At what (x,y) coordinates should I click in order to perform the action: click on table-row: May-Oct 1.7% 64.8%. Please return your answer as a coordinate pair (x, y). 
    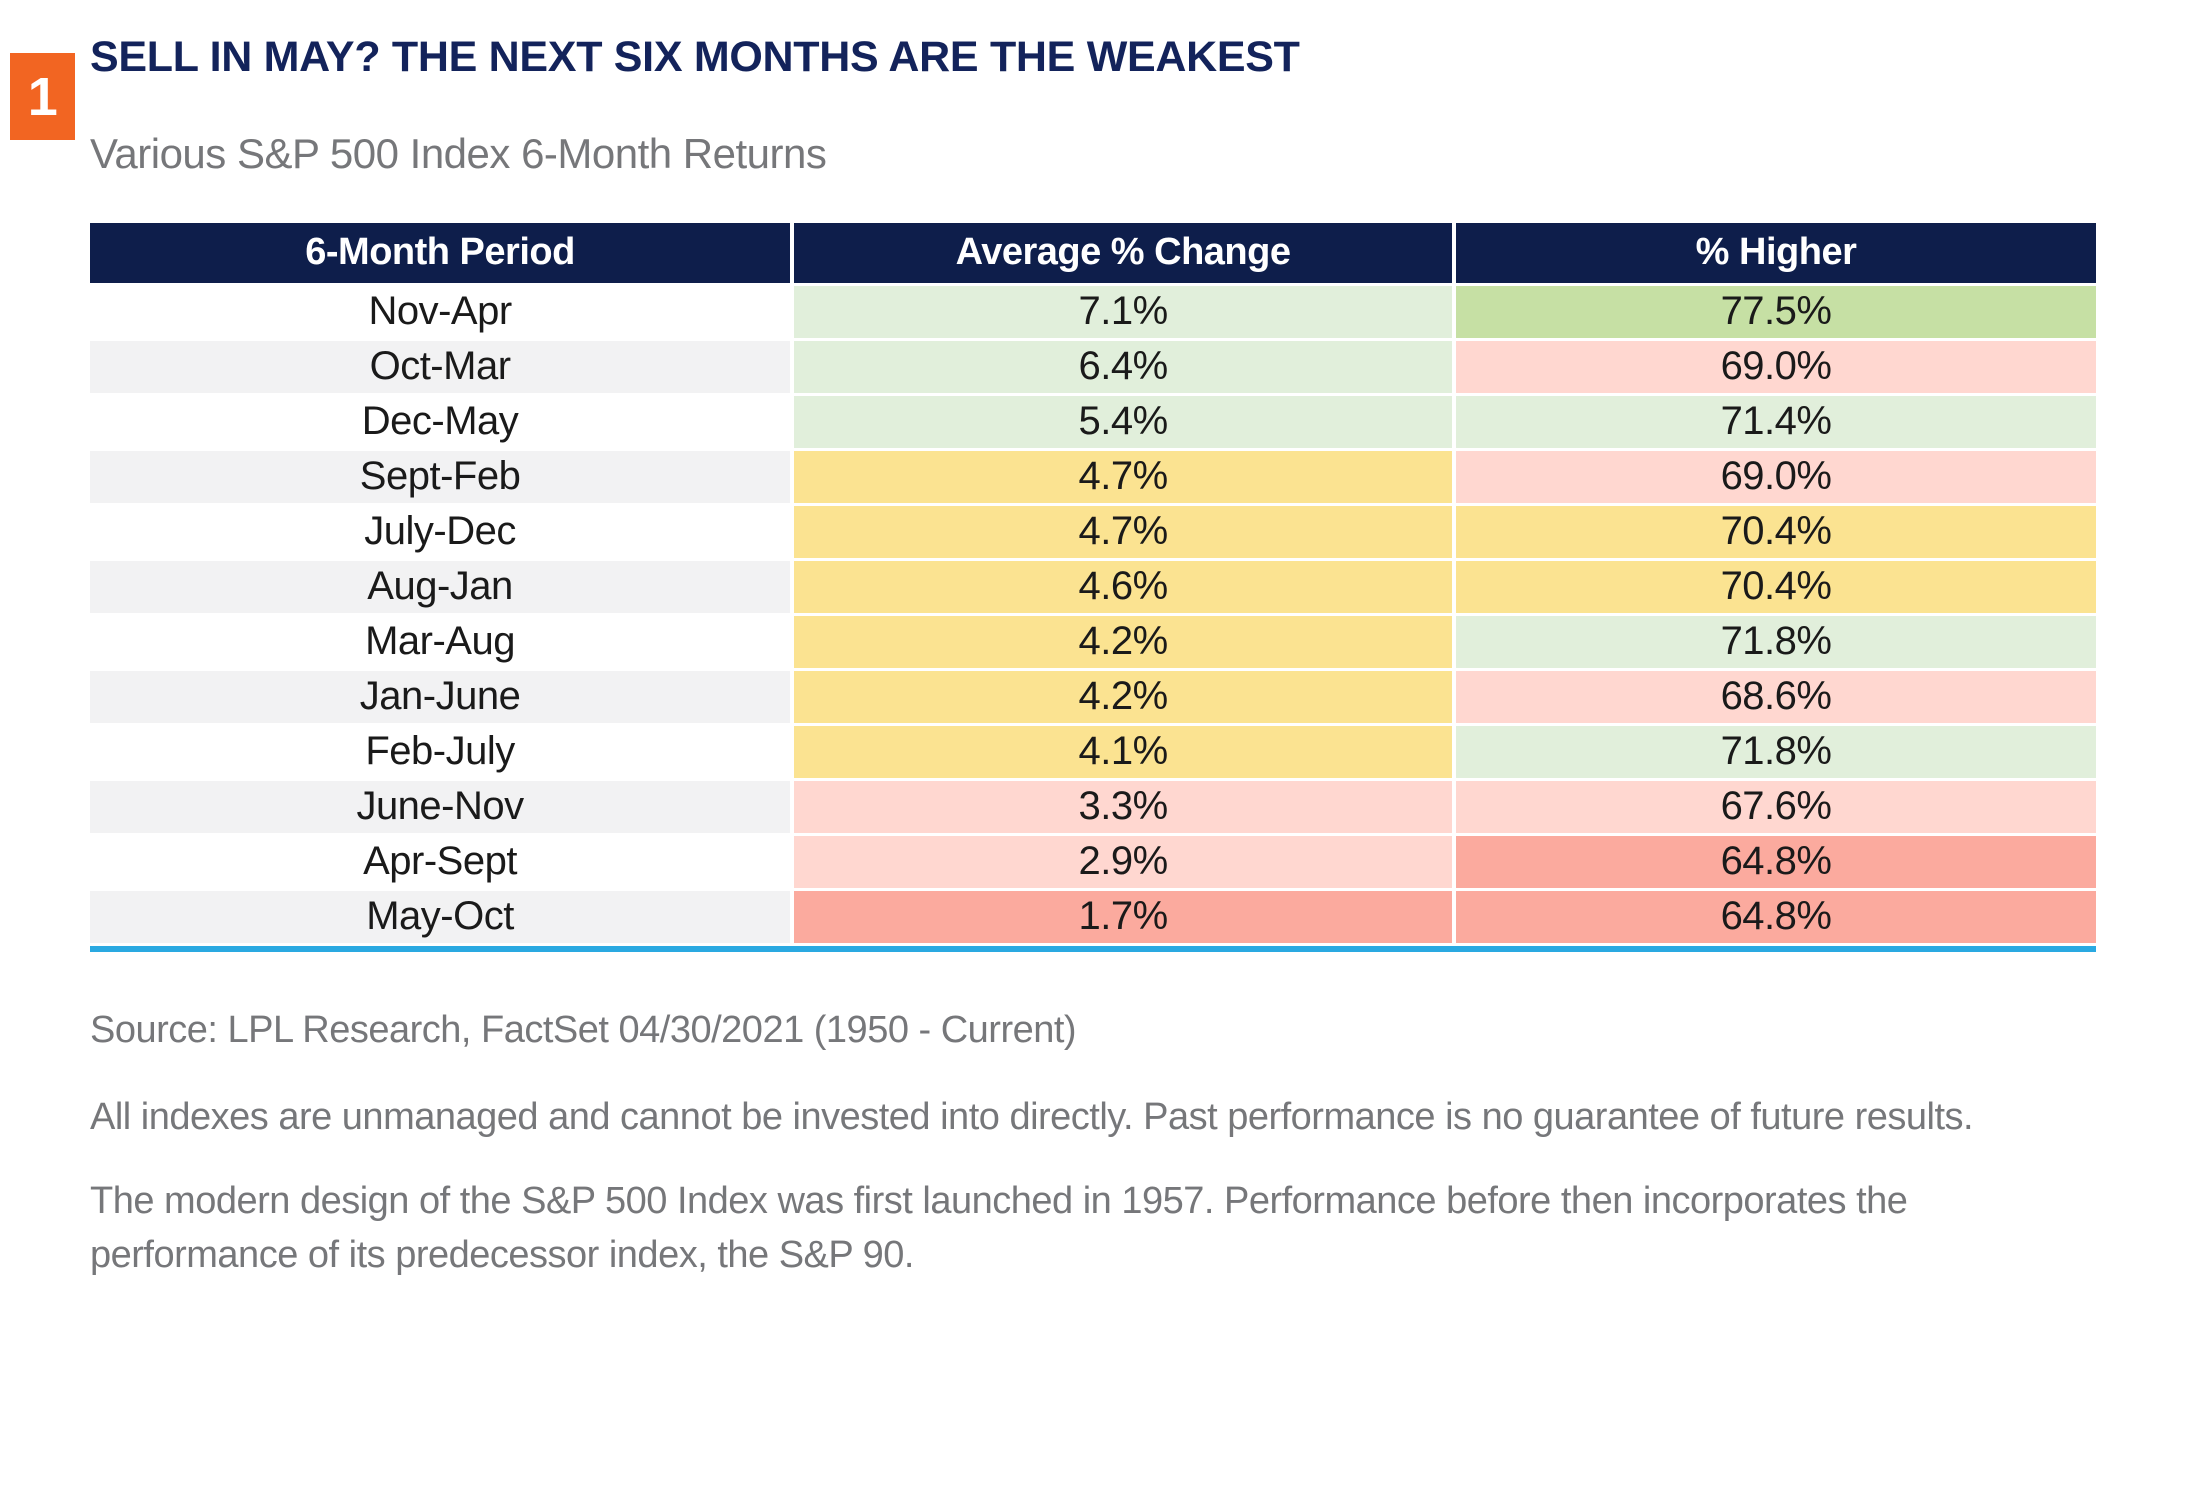
    Looking at the image, I should click on (1093, 917).